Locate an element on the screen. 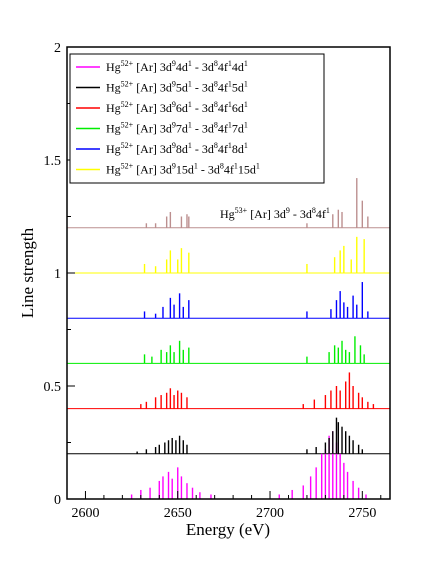  x-tick-label: 2600 is located at coordinates (85, 513).